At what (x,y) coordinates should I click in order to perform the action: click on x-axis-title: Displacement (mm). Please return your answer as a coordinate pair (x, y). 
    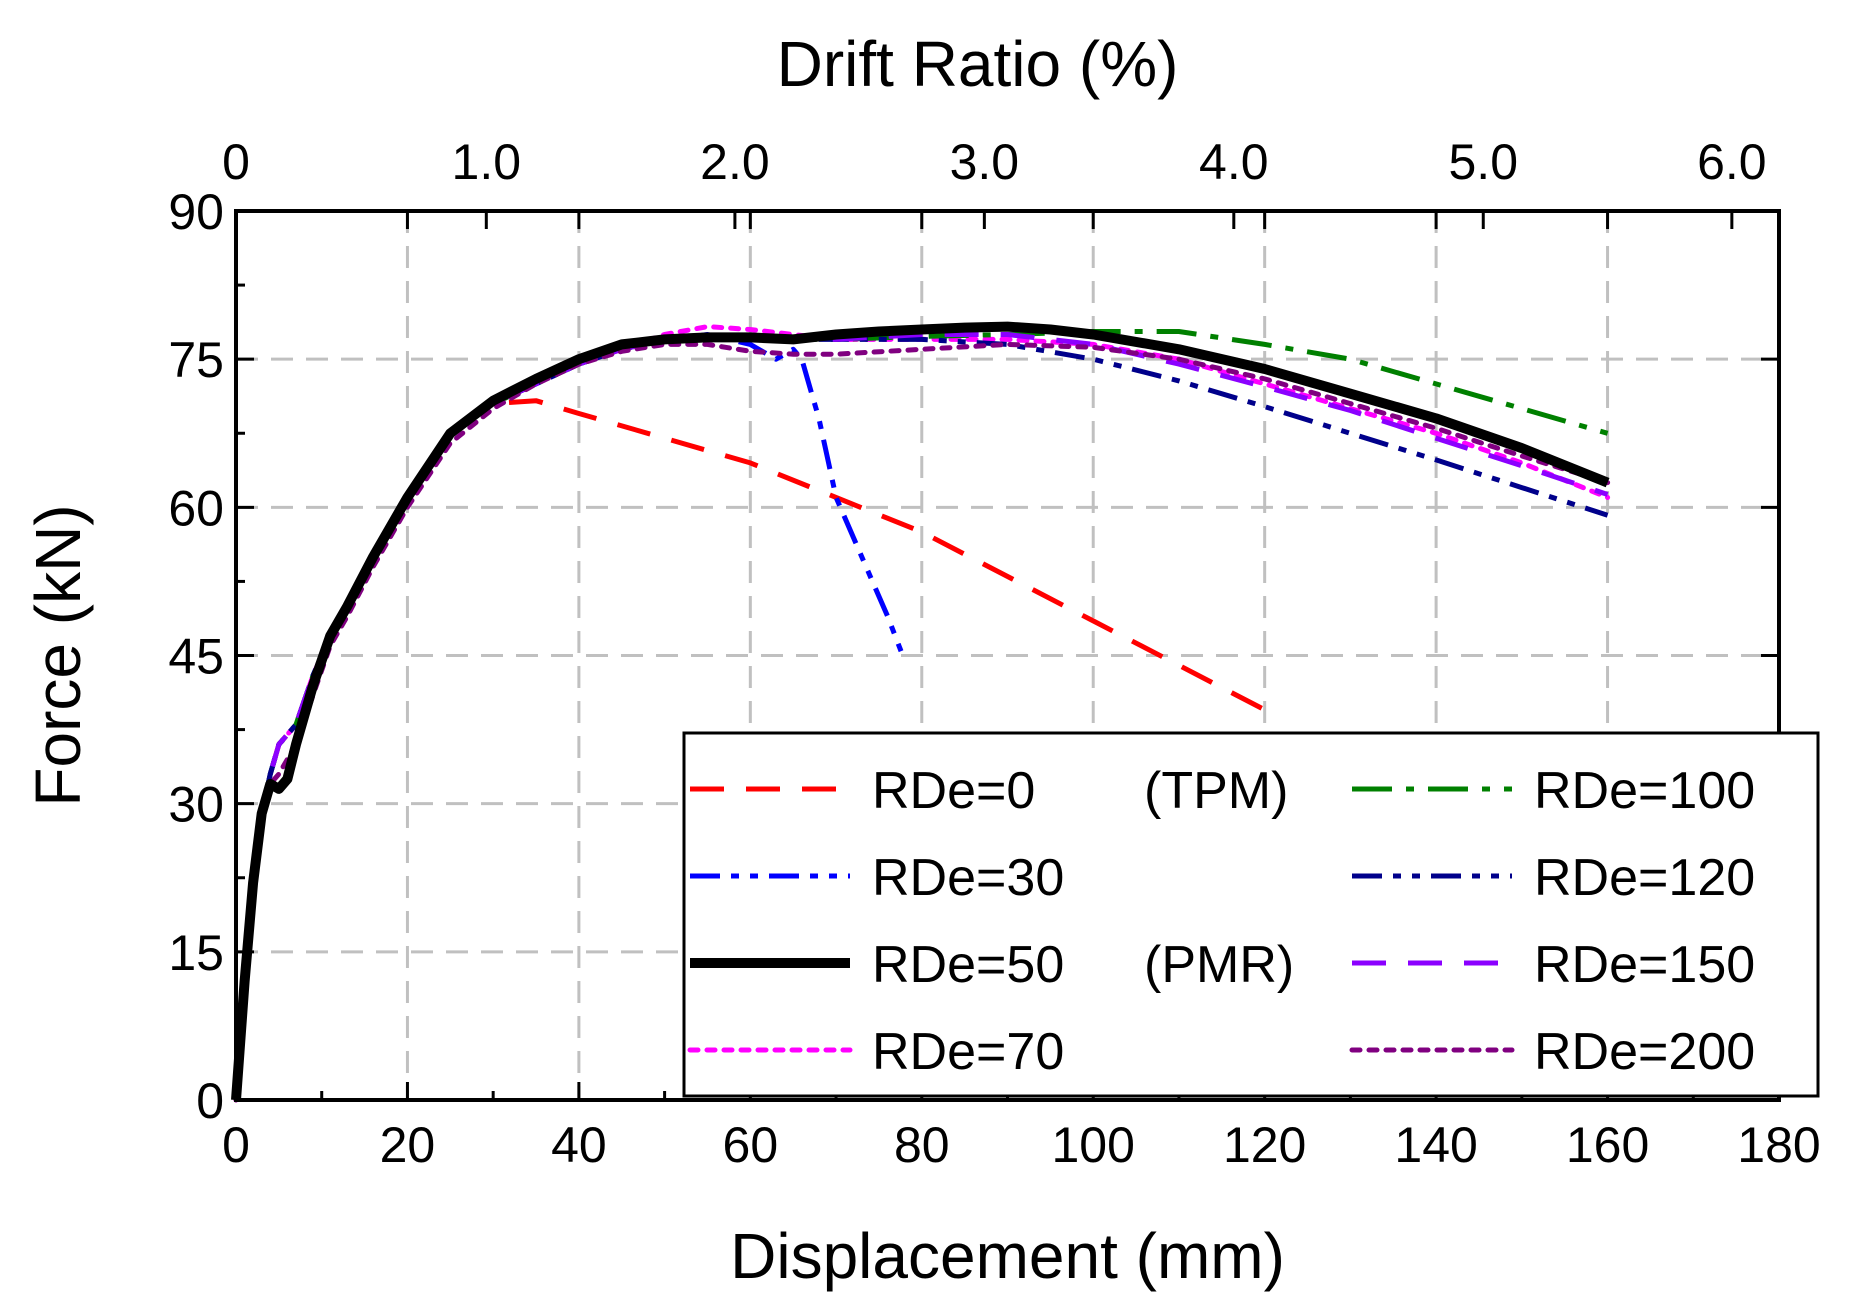
    Looking at the image, I should click on (1007, 1256).